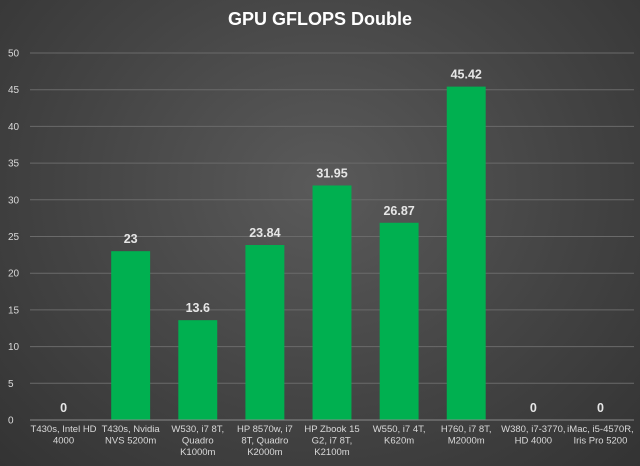 The width and height of the screenshot is (640, 466). Describe the element at coordinates (331, 441) in the screenshot. I see `x-tick-label: HP Zbook 15 G2, i7 8T, K2100m` at that location.